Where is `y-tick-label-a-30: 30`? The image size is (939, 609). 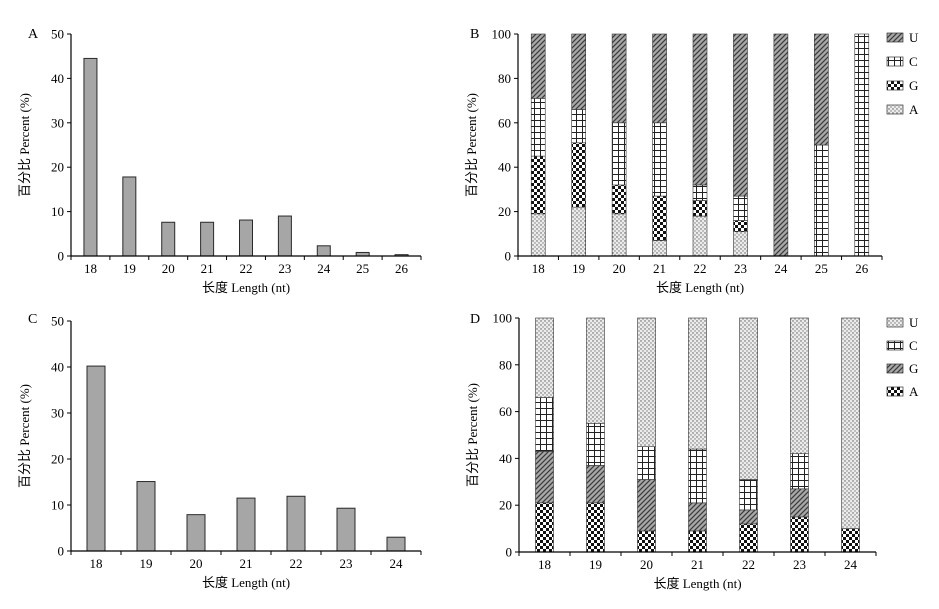 y-tick-label-a-30: 30 is located at coordinates (57, 122).